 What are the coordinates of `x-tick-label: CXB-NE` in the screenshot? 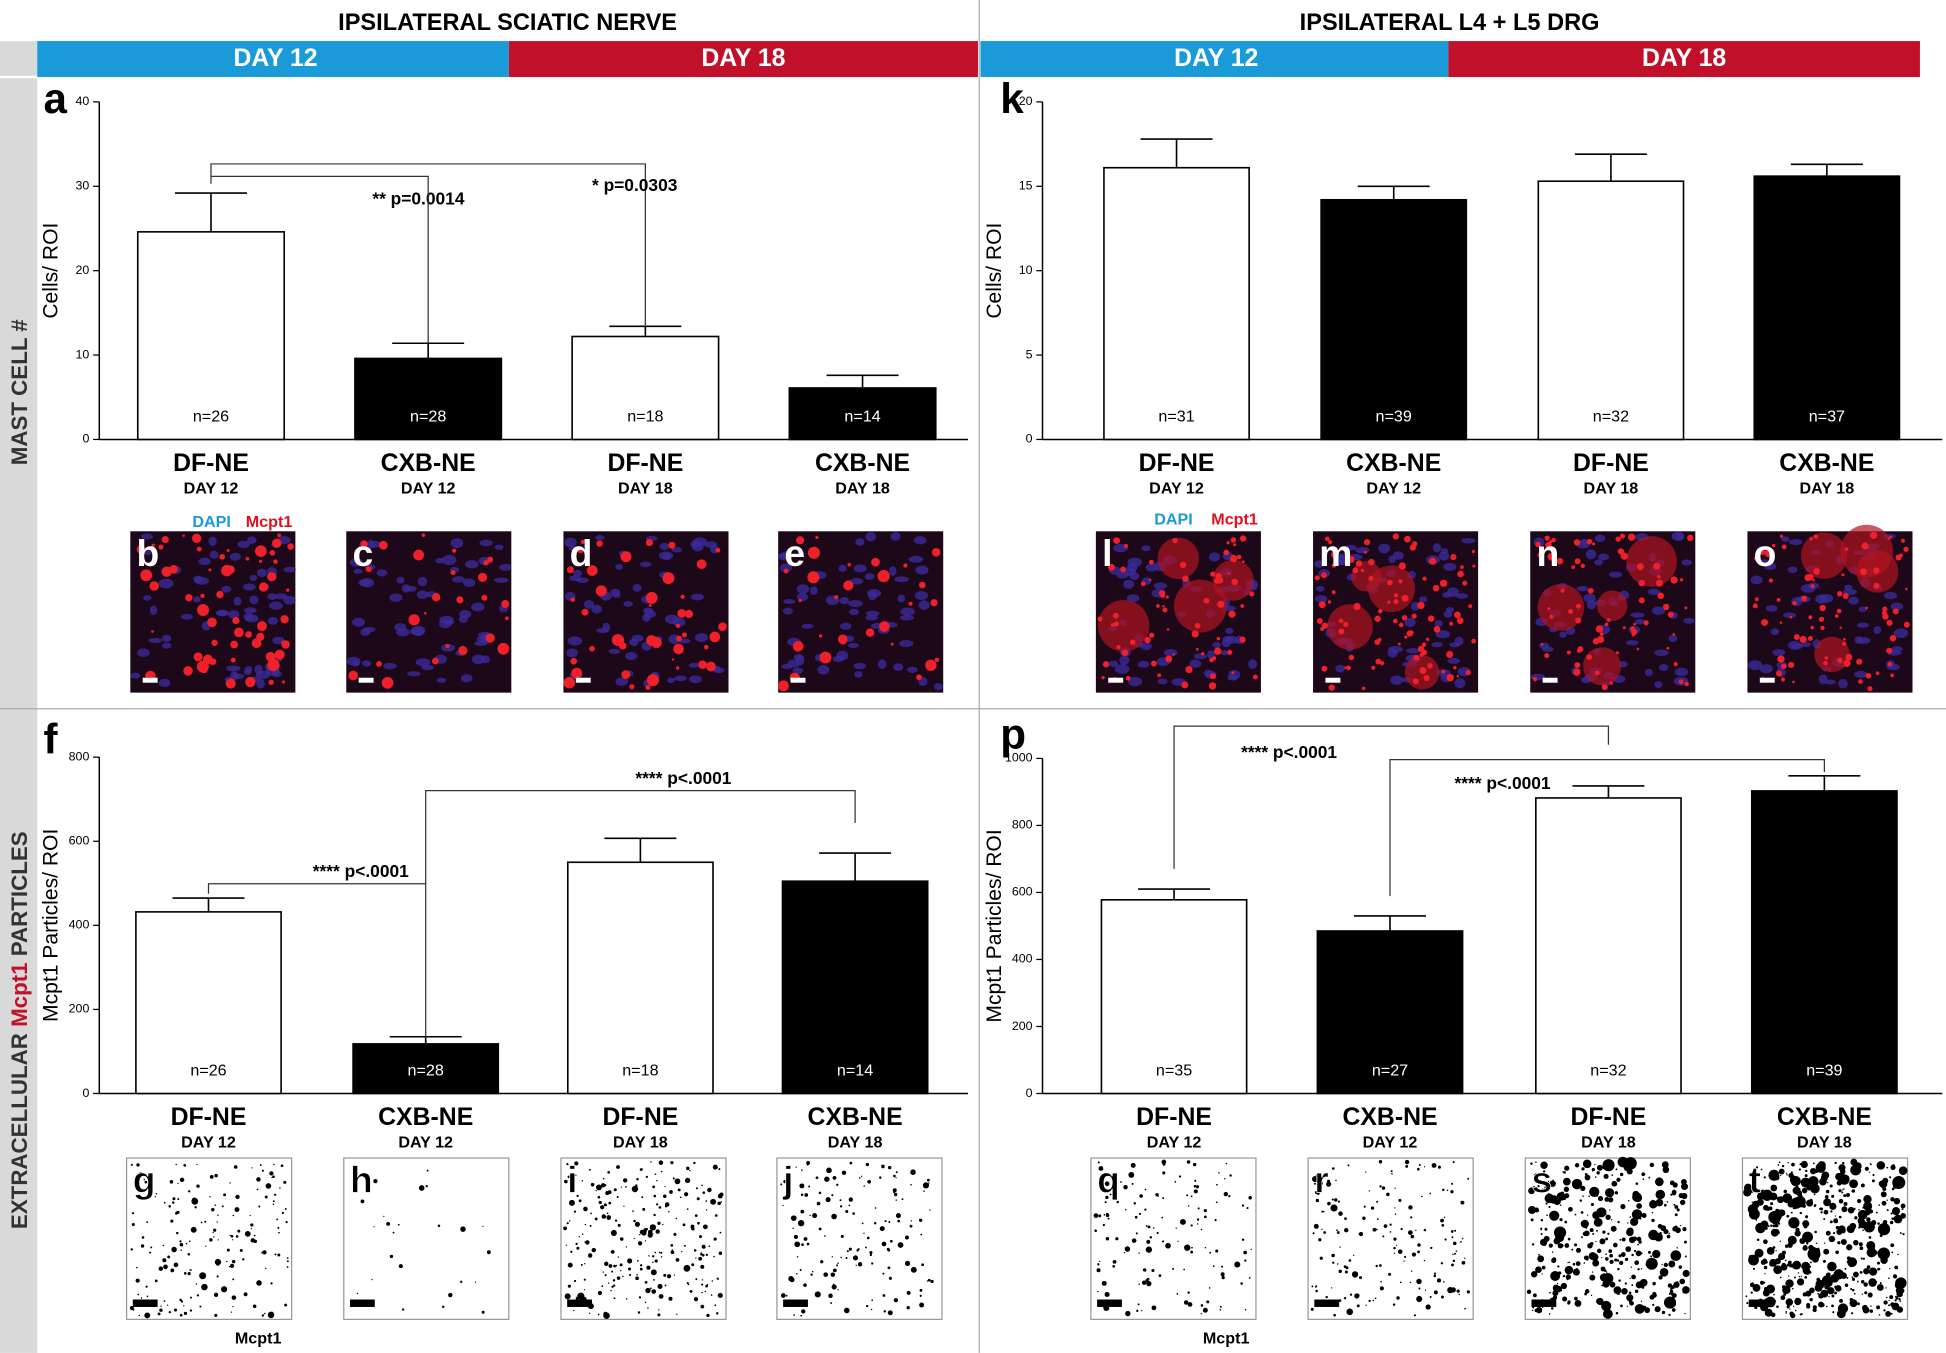 It's located at (1826, 463).